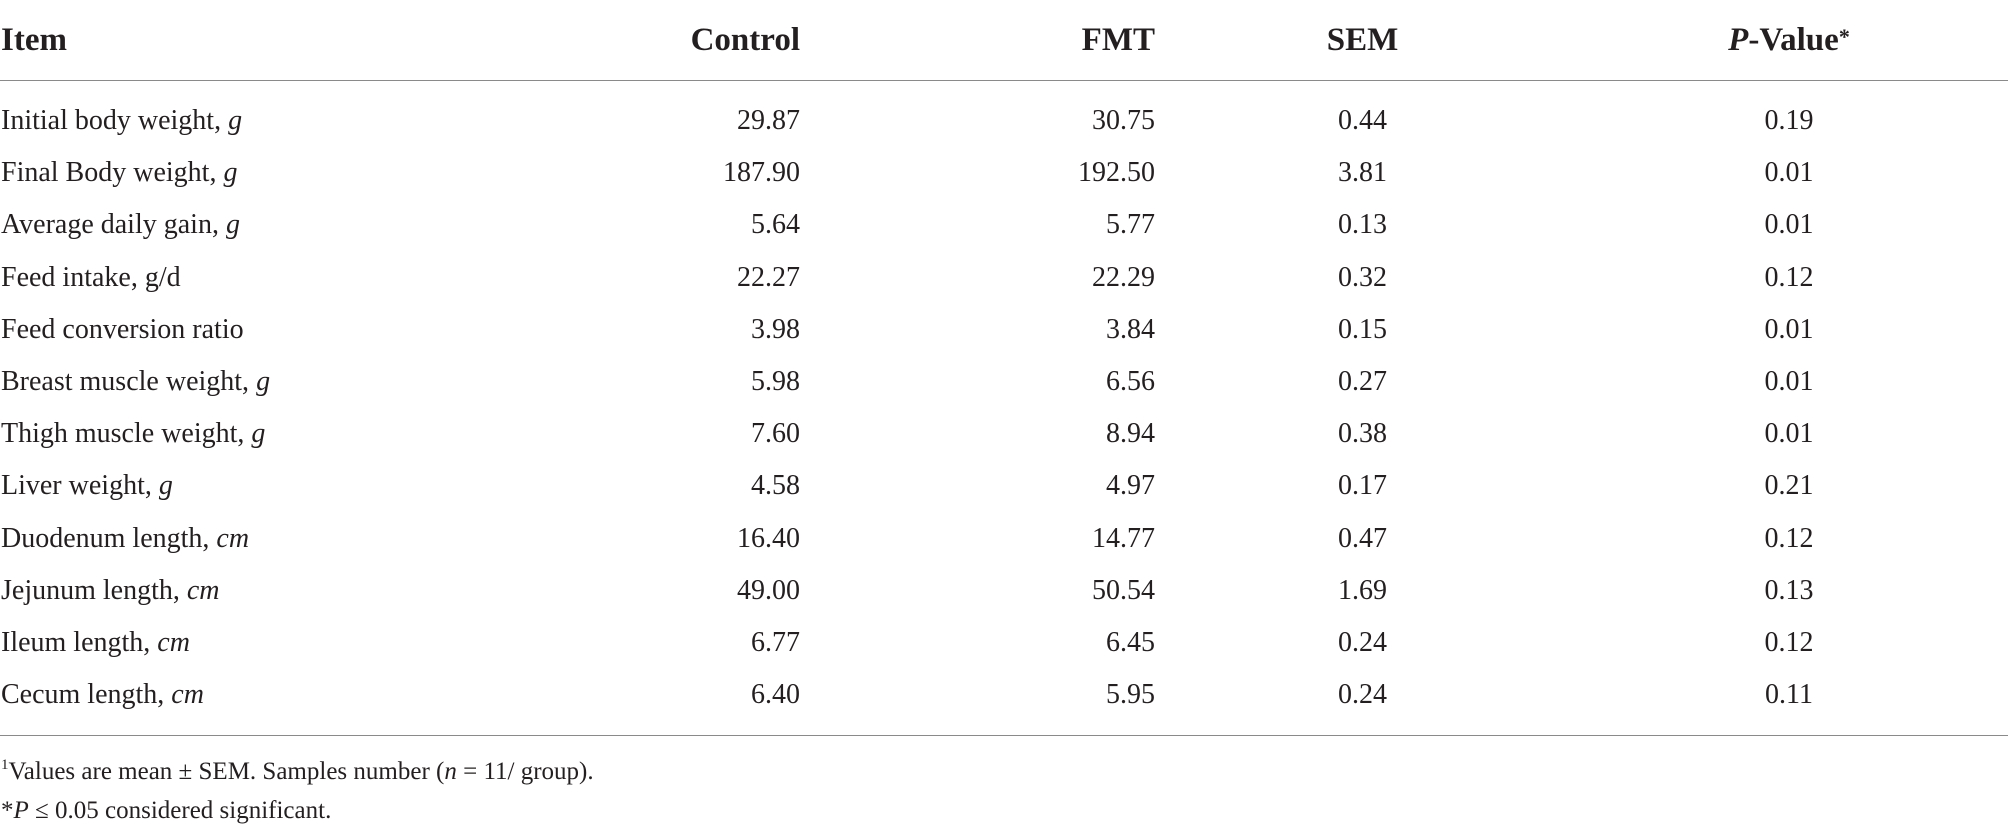 This screenshot has height=830, width=2008. I want to click on cell-item: Average daily gain, g, so click(300, 225).